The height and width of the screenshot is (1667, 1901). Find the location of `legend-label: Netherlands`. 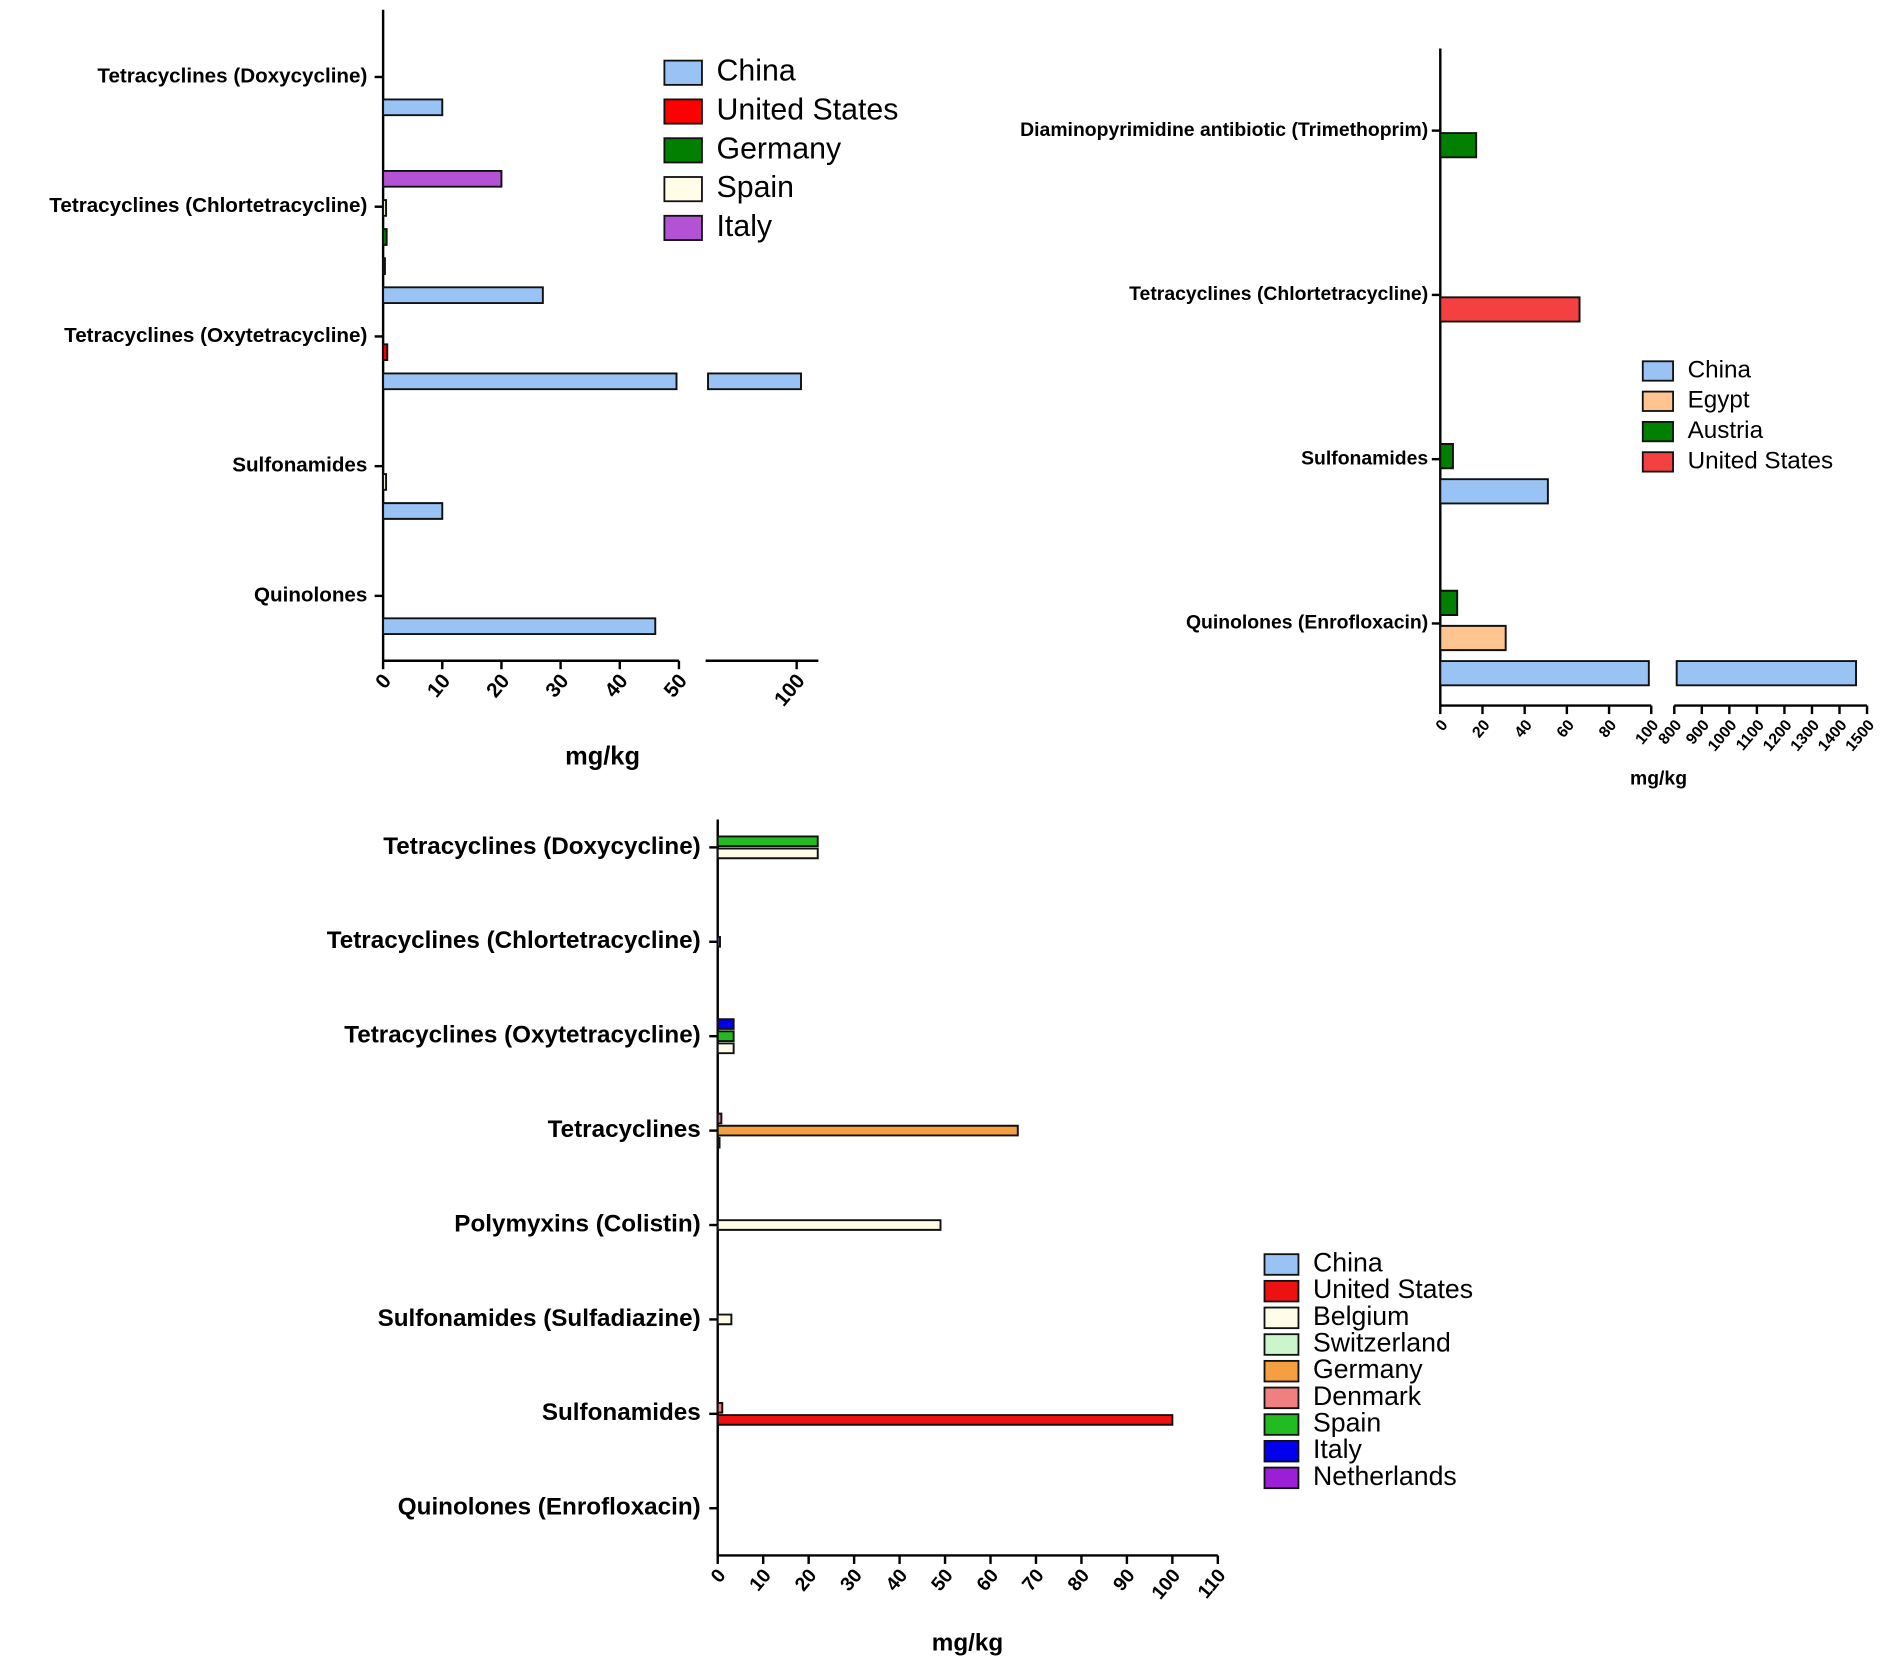

legend-label: Netherlands is located at coordinates (1385, 1476).